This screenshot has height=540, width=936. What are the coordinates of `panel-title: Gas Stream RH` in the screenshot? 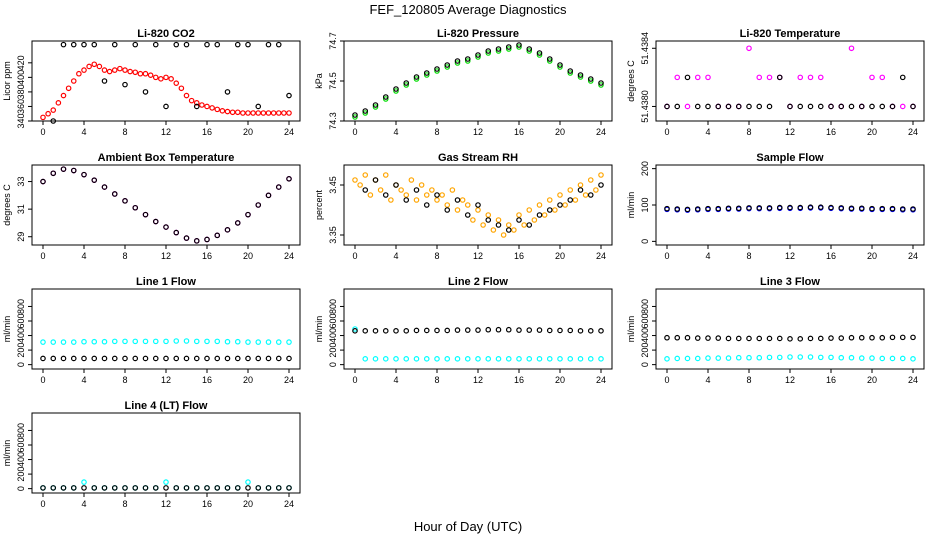 It's located at (478, 158).